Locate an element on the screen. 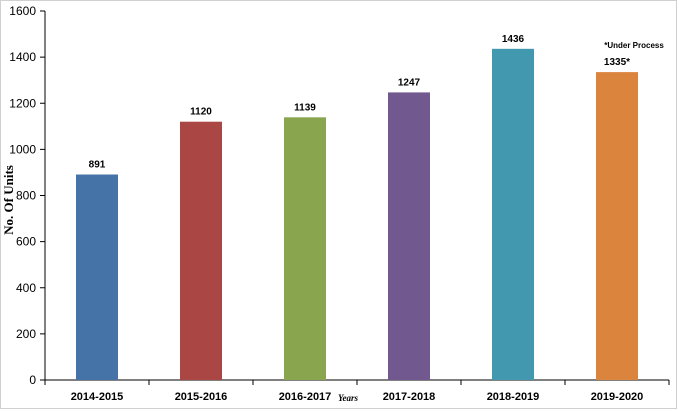 The height and width of the screenshot is (411, 679). x-category-label: 2016-2017 is located at coordinates (305, 397).